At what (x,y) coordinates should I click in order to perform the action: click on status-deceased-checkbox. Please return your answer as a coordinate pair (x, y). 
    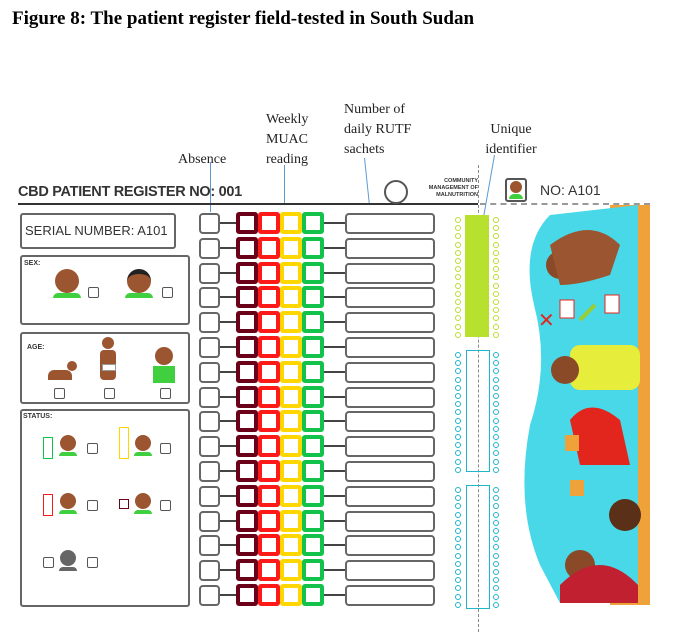
    Looking at the image, I should click on (92, 562).